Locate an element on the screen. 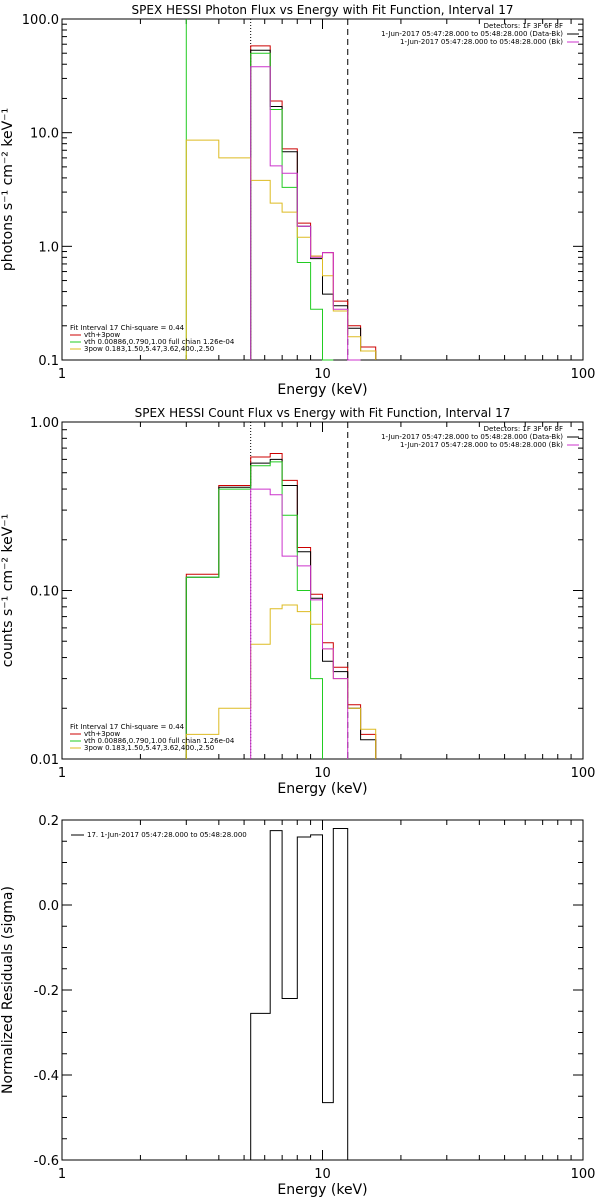  y-tick-label-2-4: 0.2 is located at coordinates (48, 821).